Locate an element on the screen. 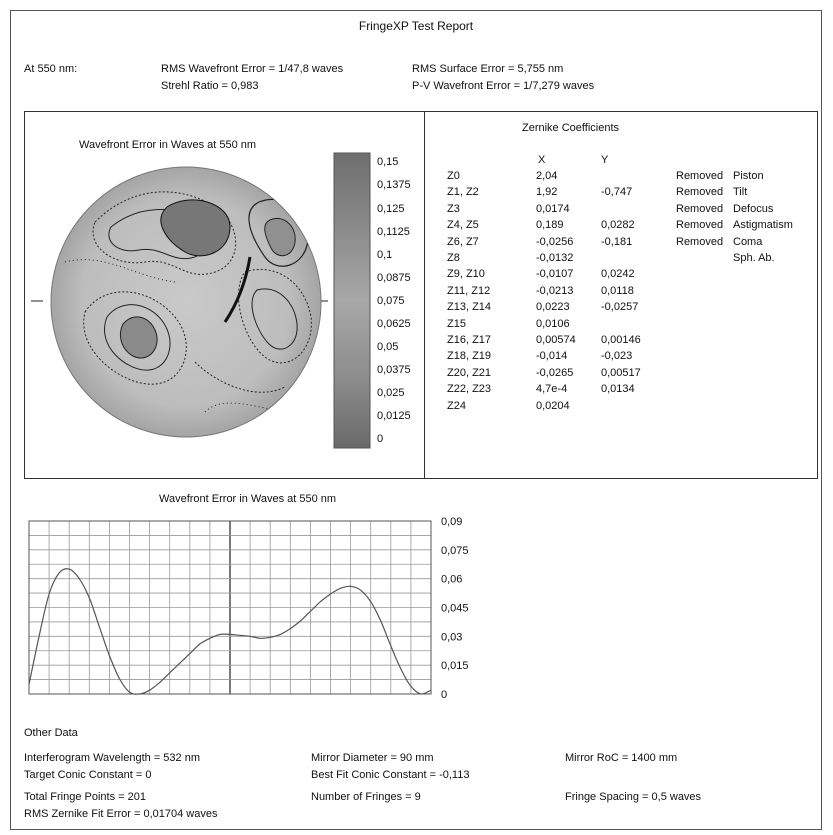  zernike-term: Z1, Z2 is located at coordinates (463, 192).